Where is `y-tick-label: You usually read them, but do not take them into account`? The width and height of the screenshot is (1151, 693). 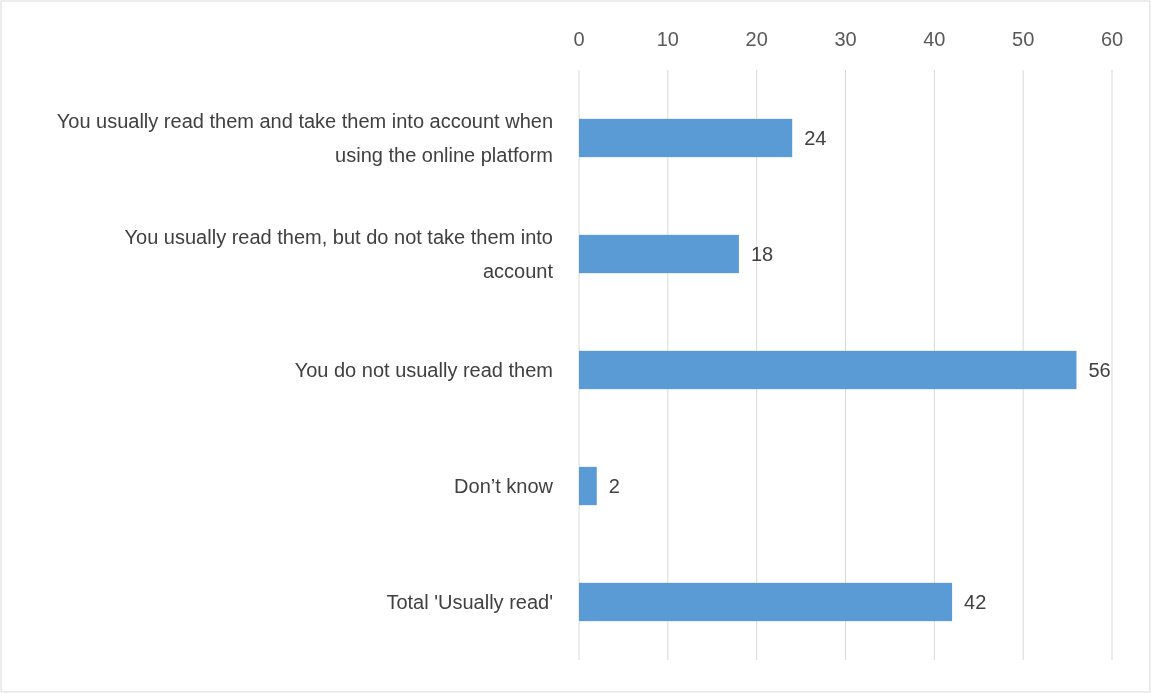 y-tick-label: You usually read them, but do not take them into account is located at coordinates (339, 254).